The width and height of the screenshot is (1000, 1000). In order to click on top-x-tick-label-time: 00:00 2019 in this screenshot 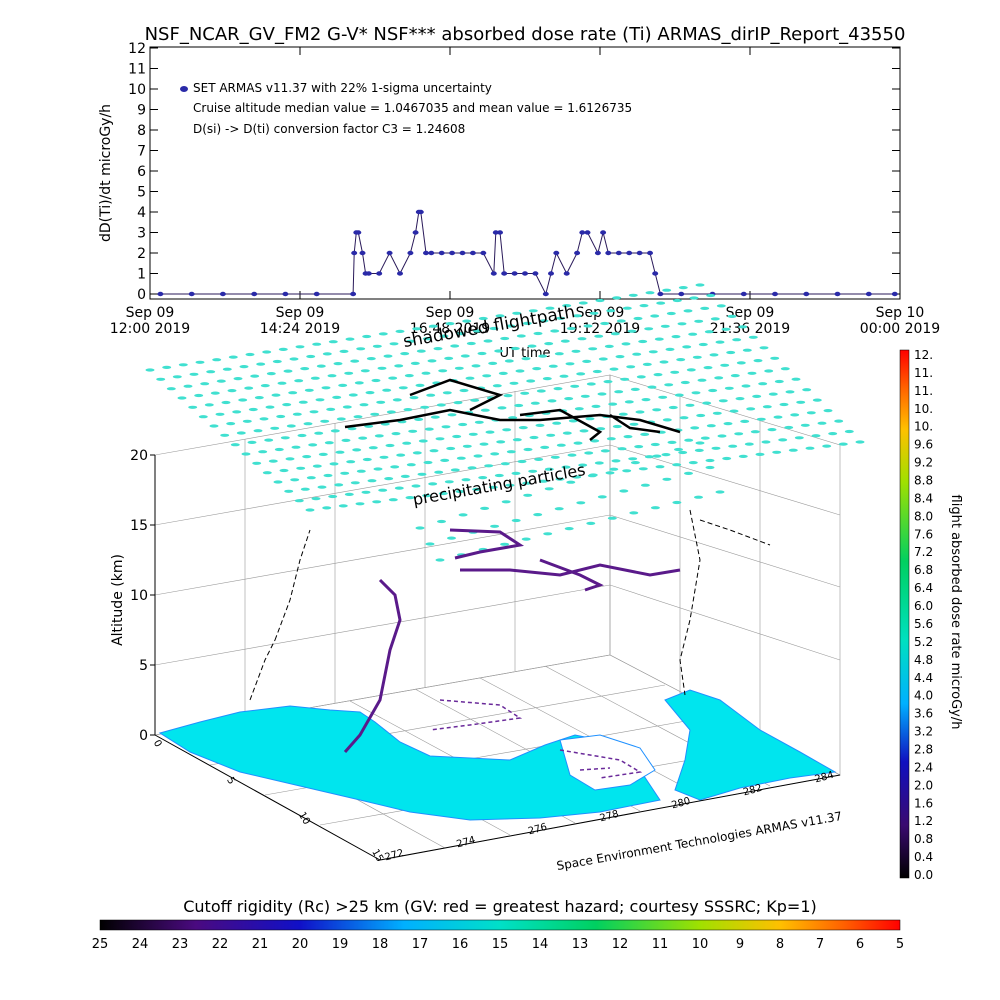, I will do `click(900, 329)`.